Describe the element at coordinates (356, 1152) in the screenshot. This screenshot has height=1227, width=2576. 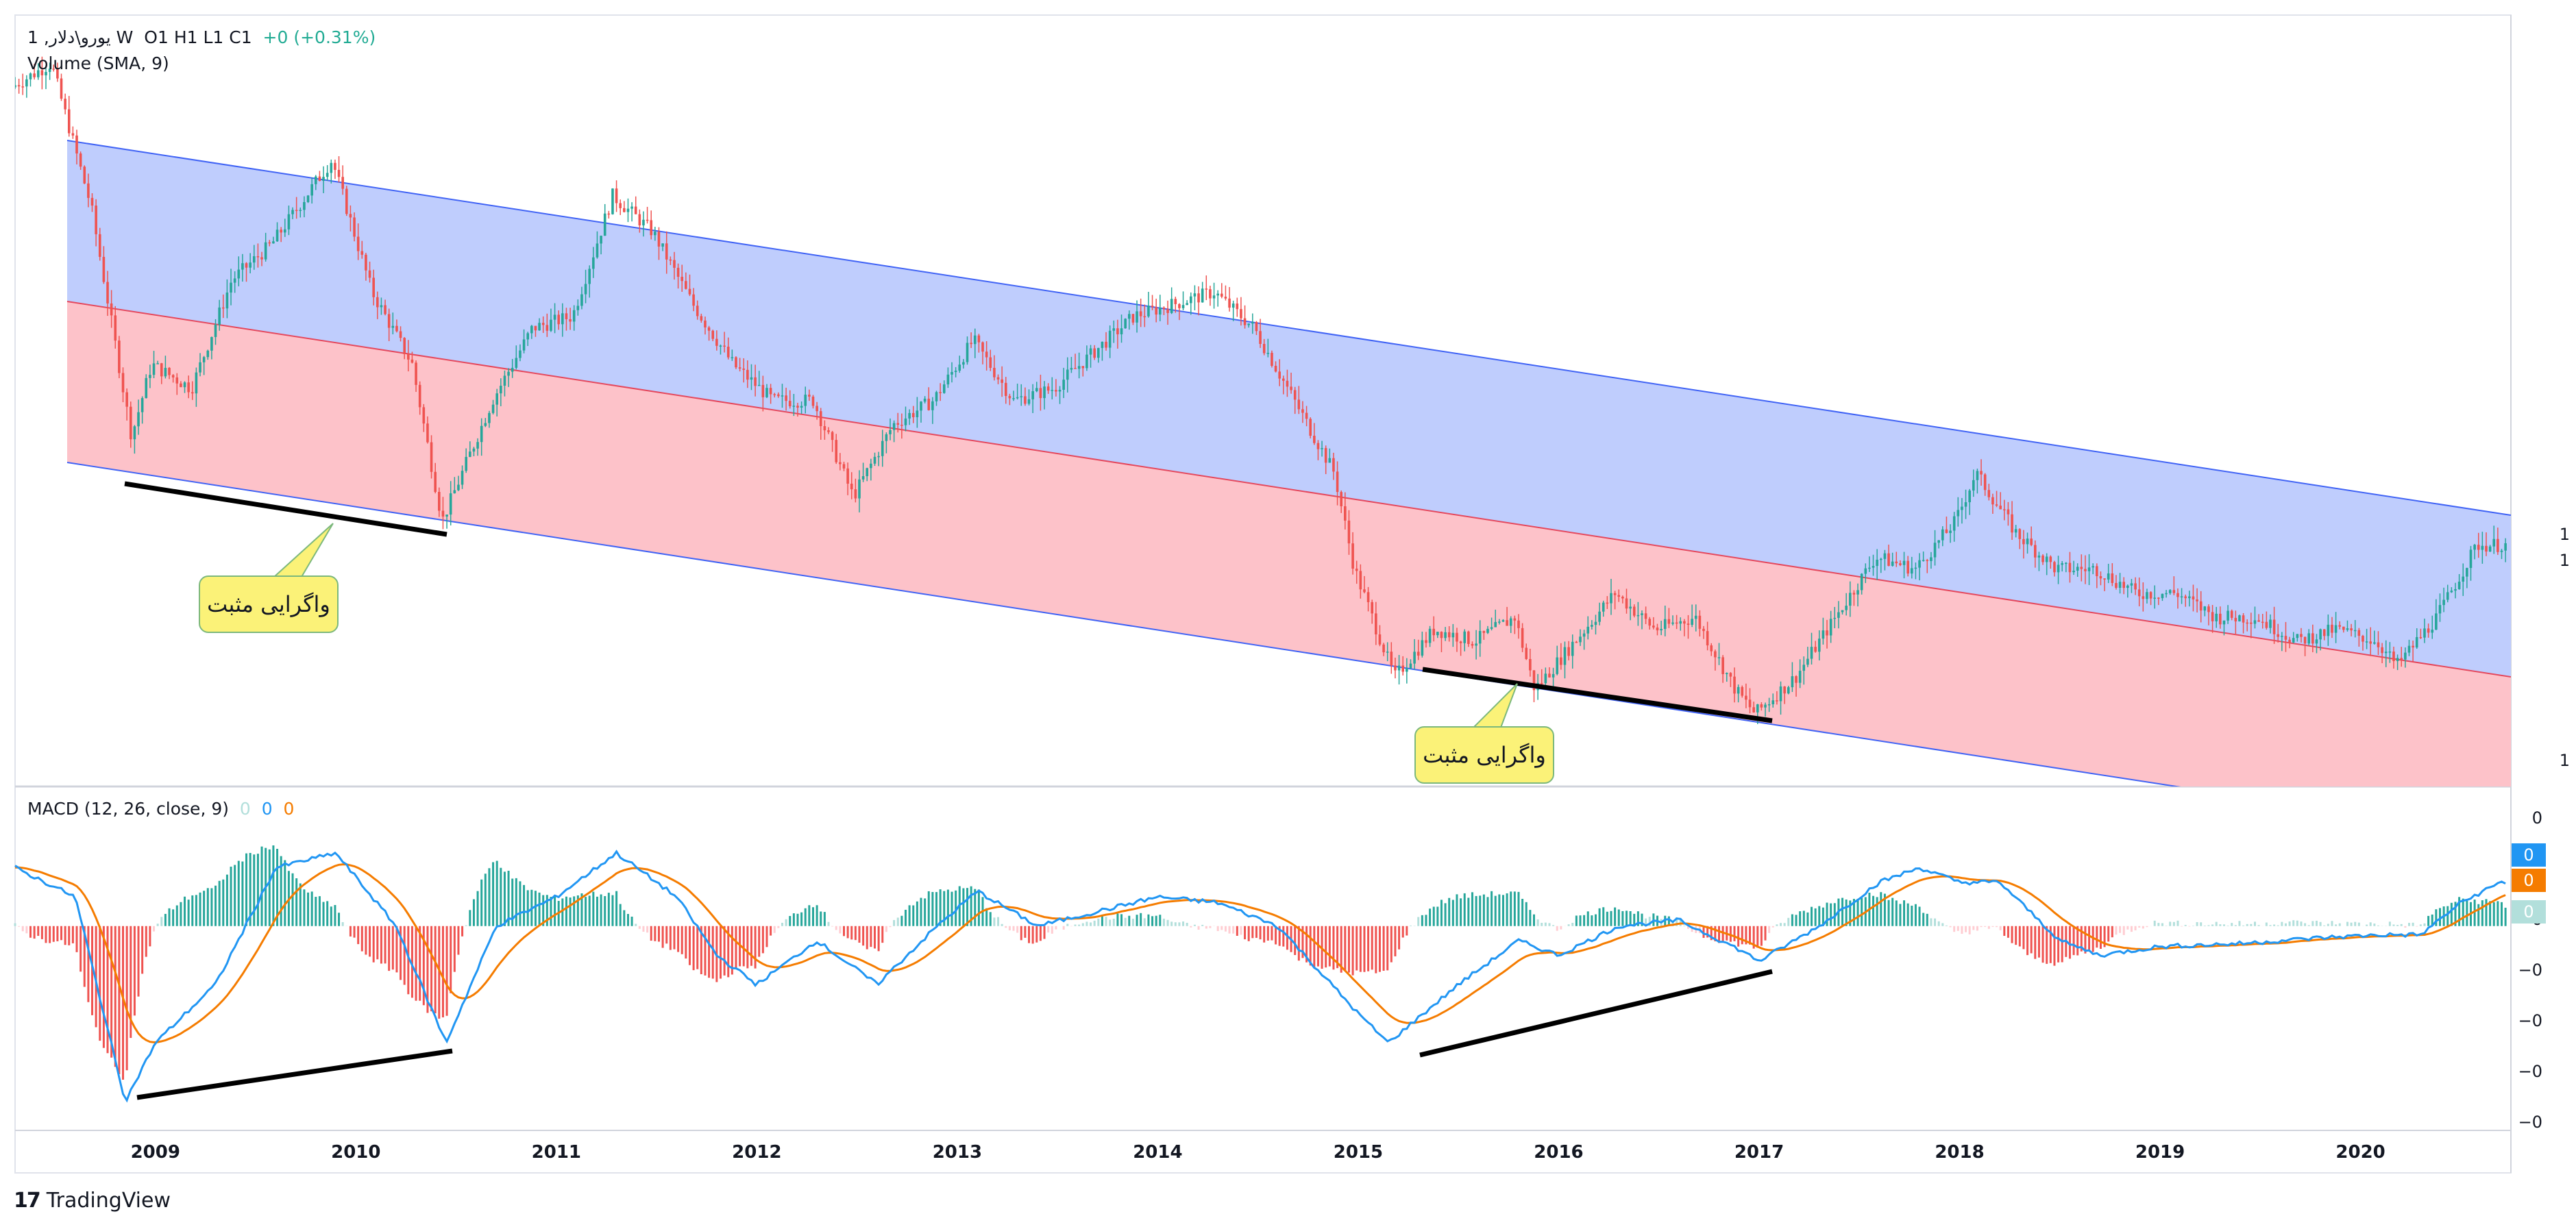
I see `time-axis-tick: 2010` at that location.